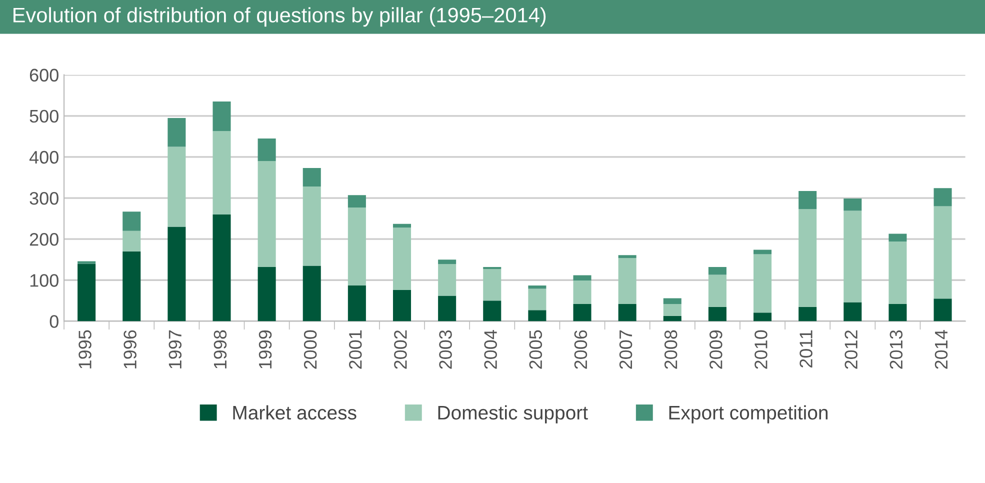  I want to click on legend-label: Market access, so click(294, 412).